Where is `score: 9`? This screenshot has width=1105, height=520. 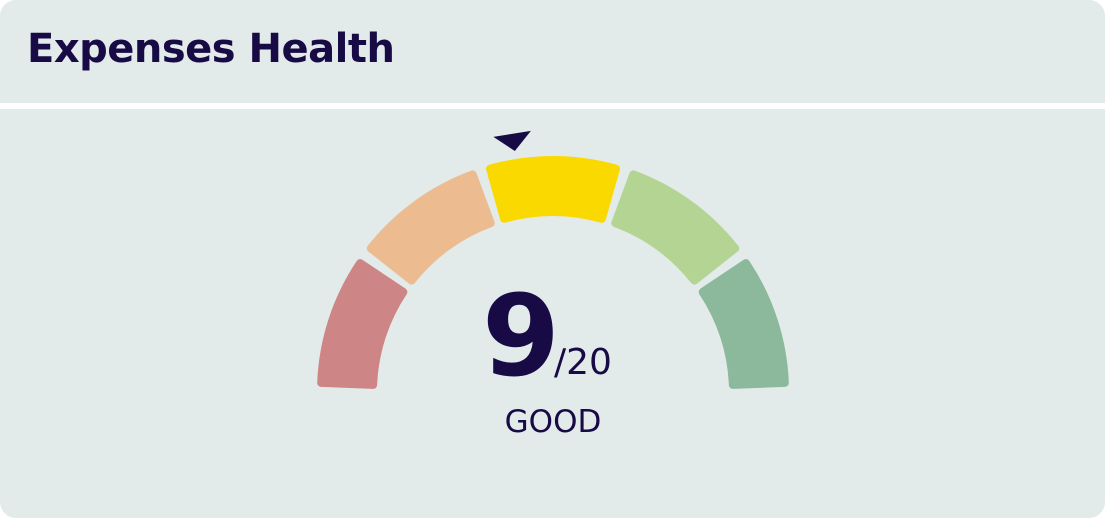
score: 9 is located at coordinates (521, 337).